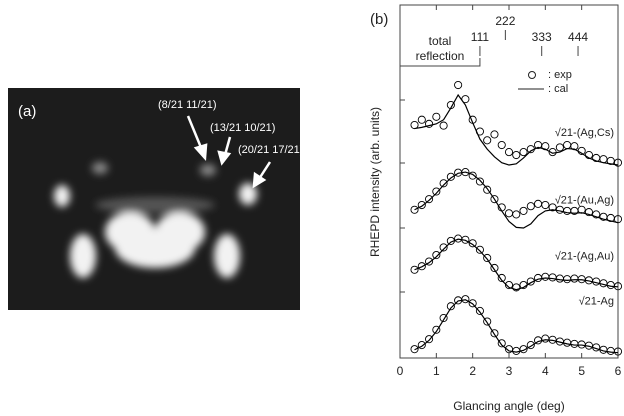  Describe the element at coordinates (472, 371) in the screenshot. I see `x-tick-label: 2` at that location.